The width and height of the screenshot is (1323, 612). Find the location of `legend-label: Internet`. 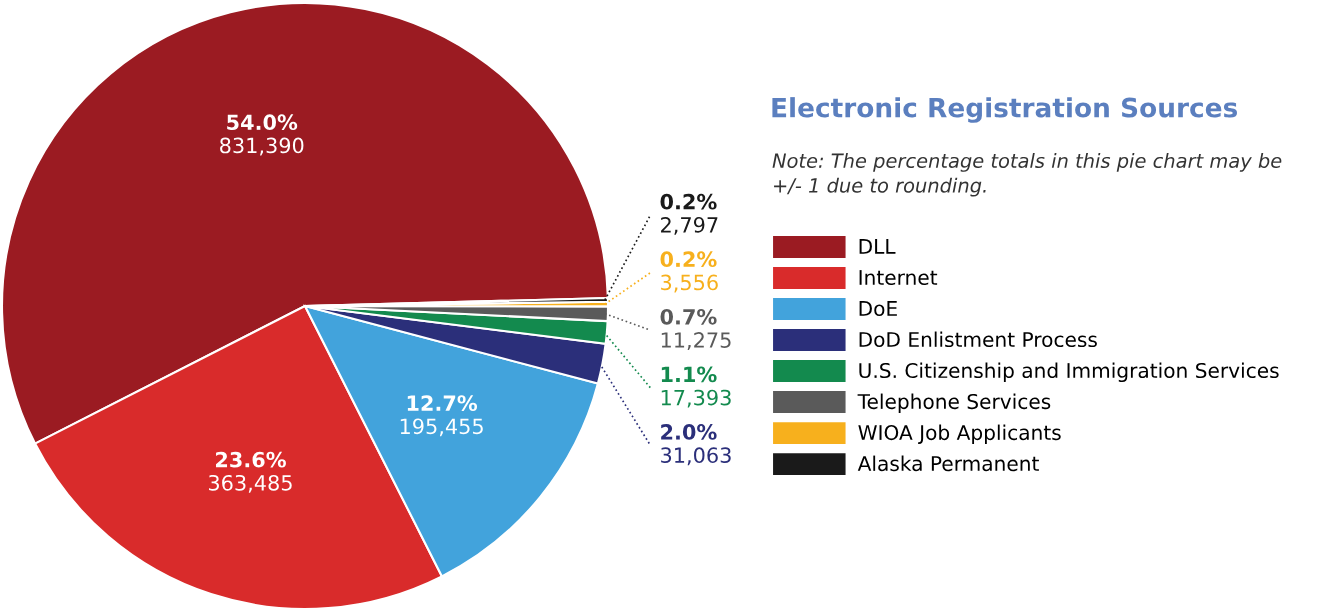

legend-label: Internet is located at coordinates (898, 278).